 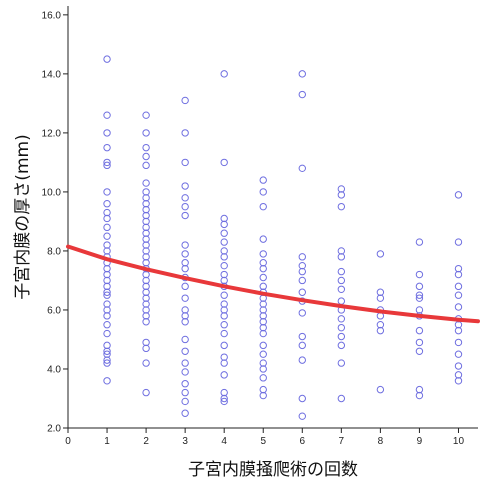 What do you see at coordinates (420, 441) in the screenshot?
I see `x-tick-label: 9` at bounding box center [420, 441].